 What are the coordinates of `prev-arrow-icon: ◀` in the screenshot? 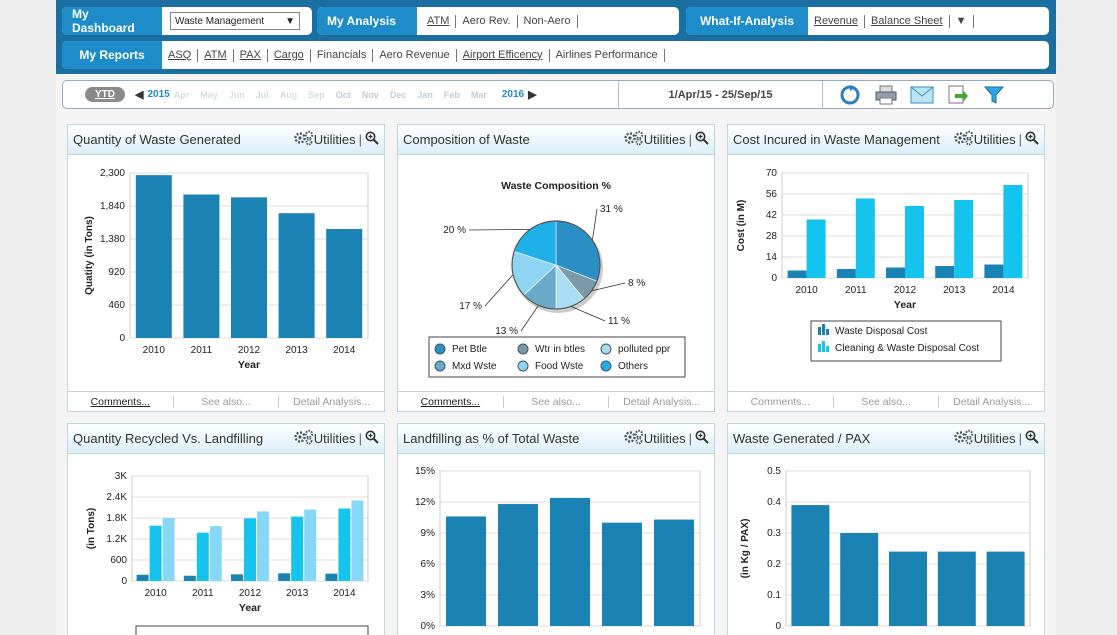 It's located at (139, 95).